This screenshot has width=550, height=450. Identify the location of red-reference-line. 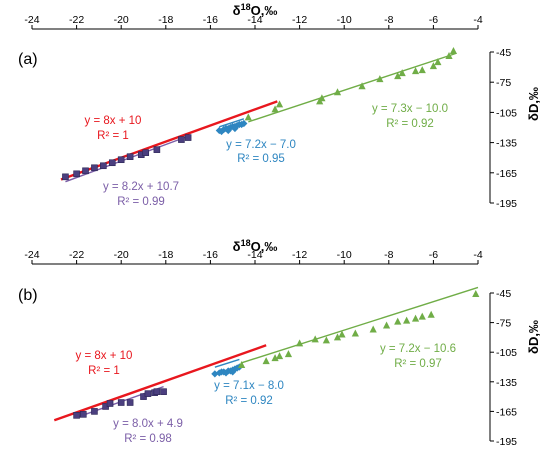
(160, 383).